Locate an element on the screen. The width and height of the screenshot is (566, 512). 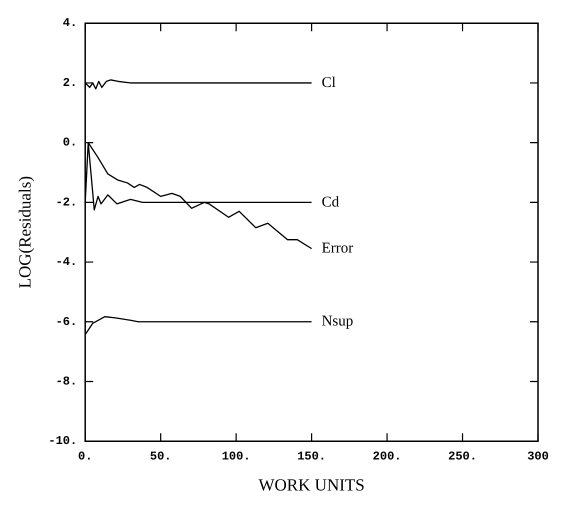
y-tick-label: 2. is located at coordinates (70, 83).